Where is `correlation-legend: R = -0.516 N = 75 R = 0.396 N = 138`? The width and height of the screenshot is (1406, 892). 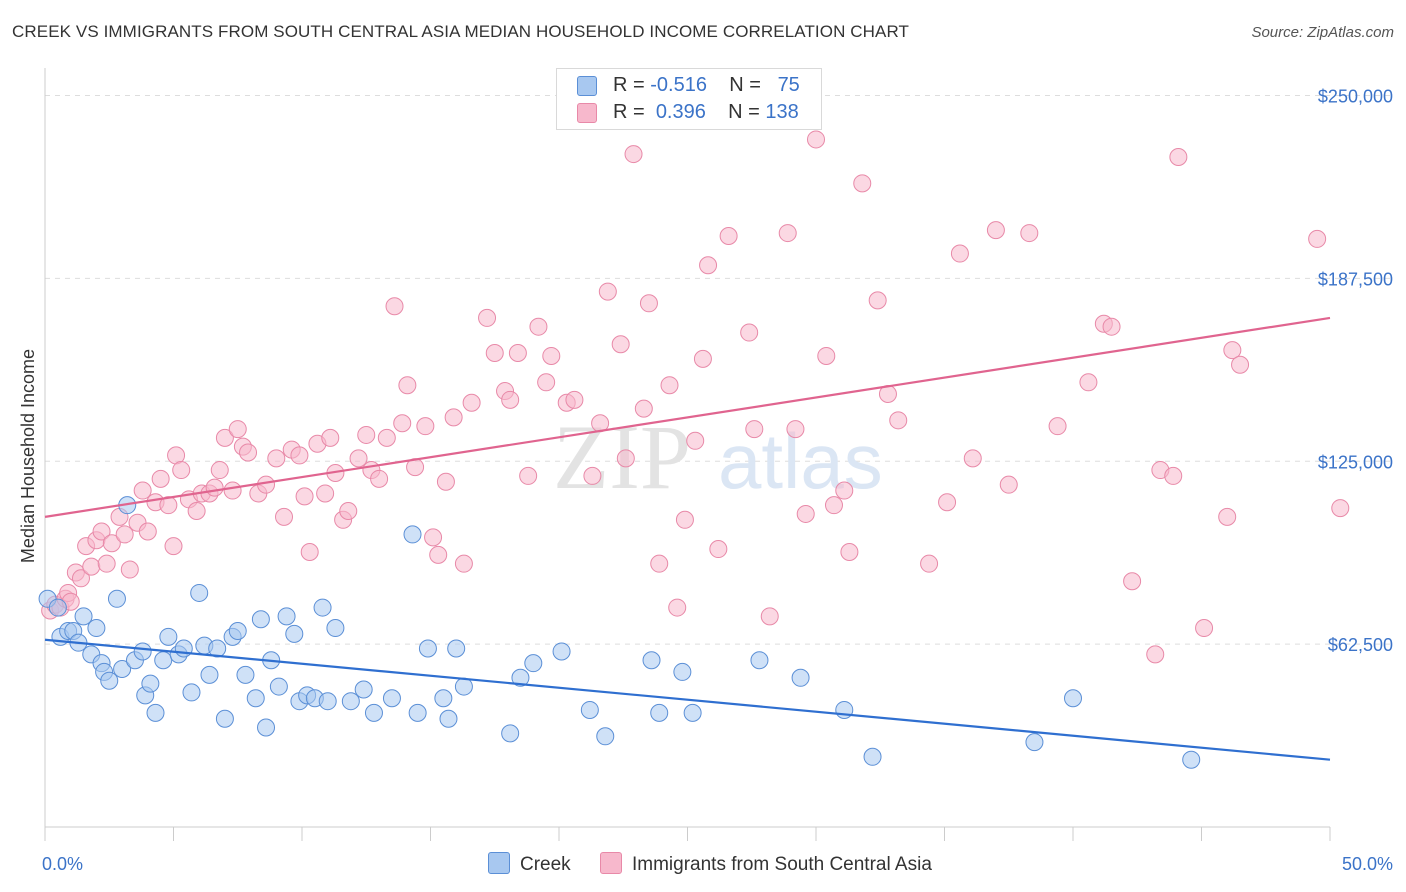
correlation-legend: R = -0.516 N = 75 R = 0.396 N = 138 is located at coordinates (689, 99).